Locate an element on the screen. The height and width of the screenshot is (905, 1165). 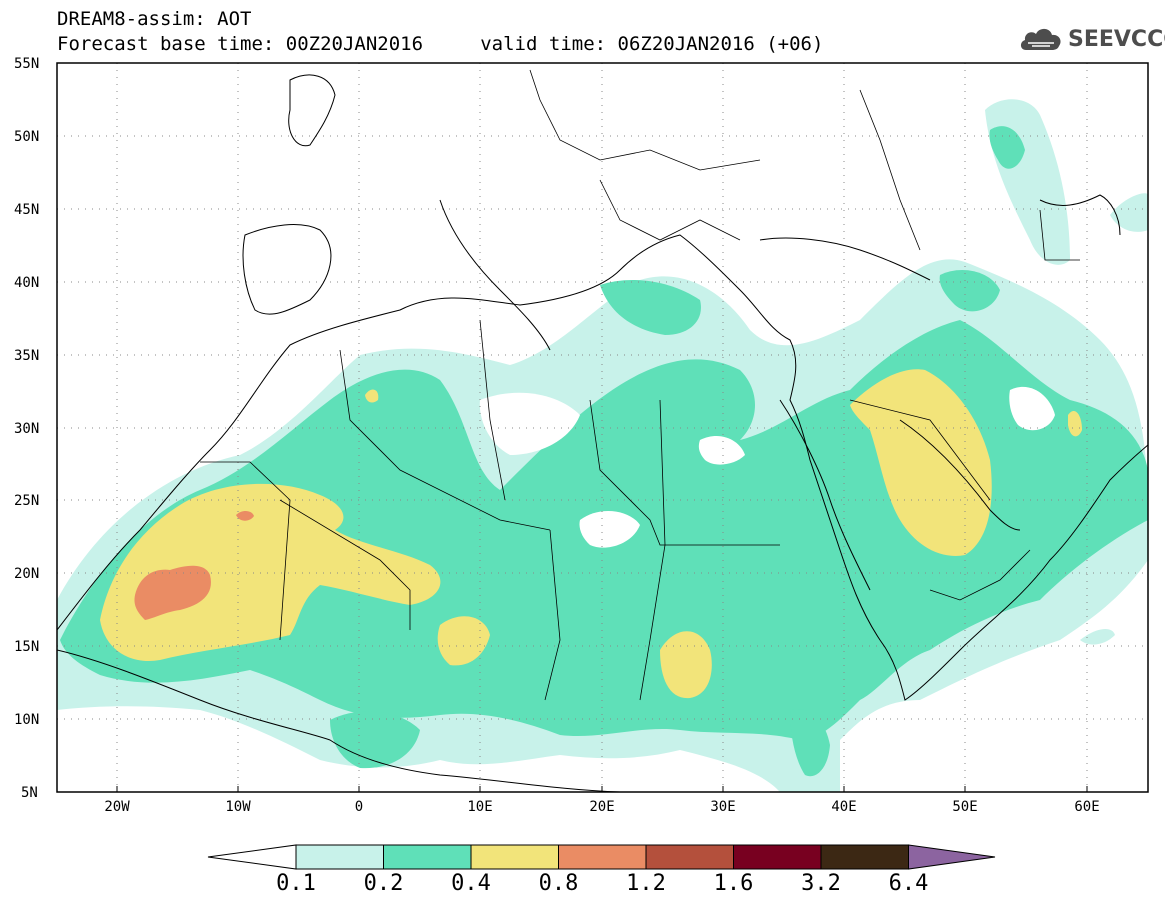
lon-label: 0 is located at coordinates (359, 807).